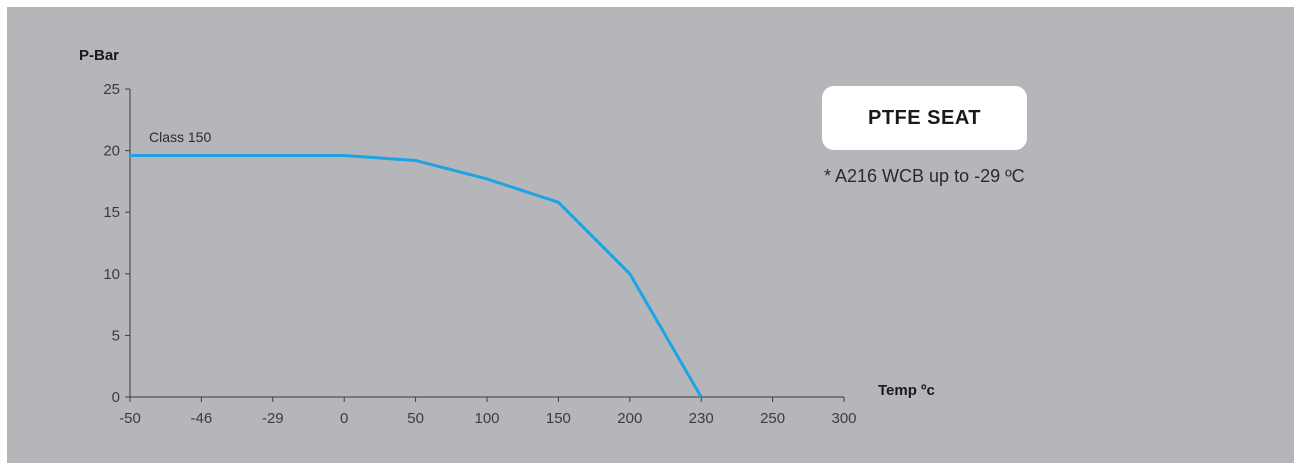 This screenshot has width=1299, height=470. What do you see at coordinates (116, 335) in the screenshot?
I see `y-tick-label: 5` at bounding box center [116, 335].